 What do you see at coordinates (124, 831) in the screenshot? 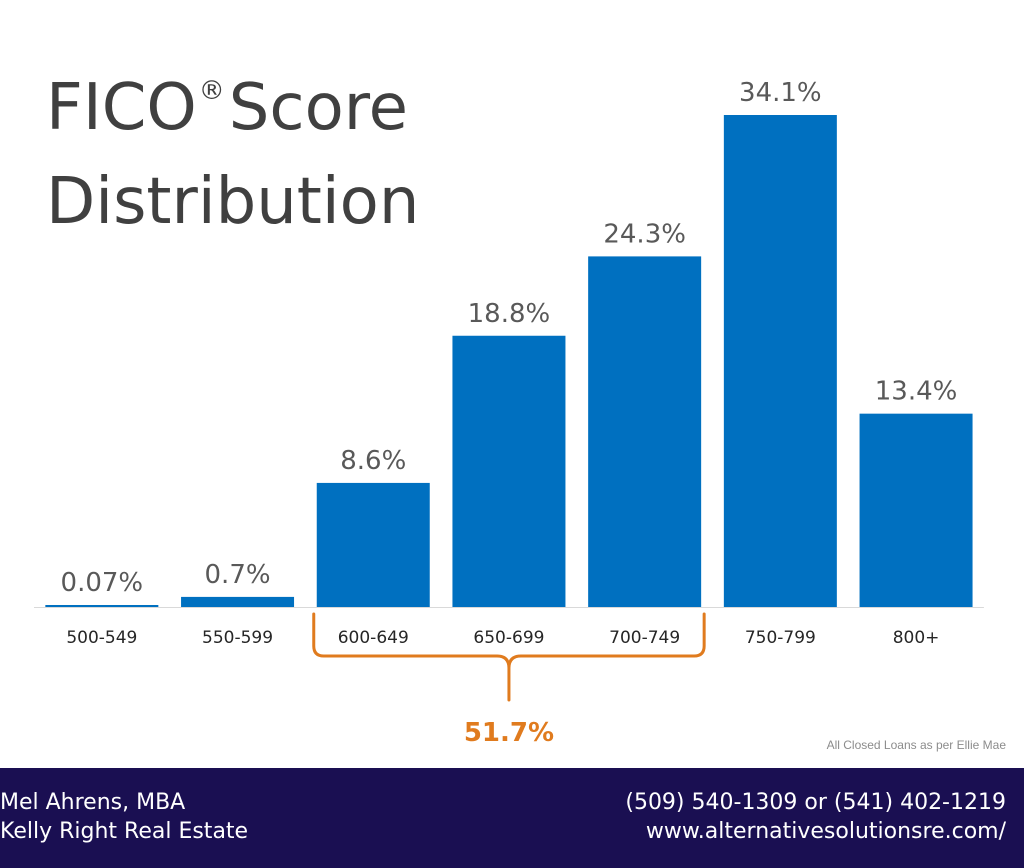
I see `company-name: Kelly Right Real Estate` at bounding box center [124, 831].